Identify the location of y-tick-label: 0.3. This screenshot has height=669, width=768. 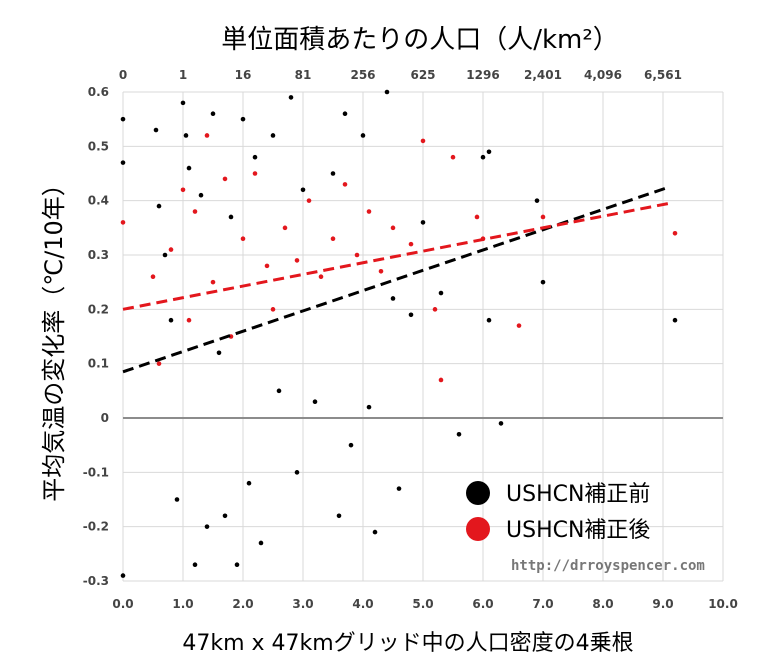
(98, 255).